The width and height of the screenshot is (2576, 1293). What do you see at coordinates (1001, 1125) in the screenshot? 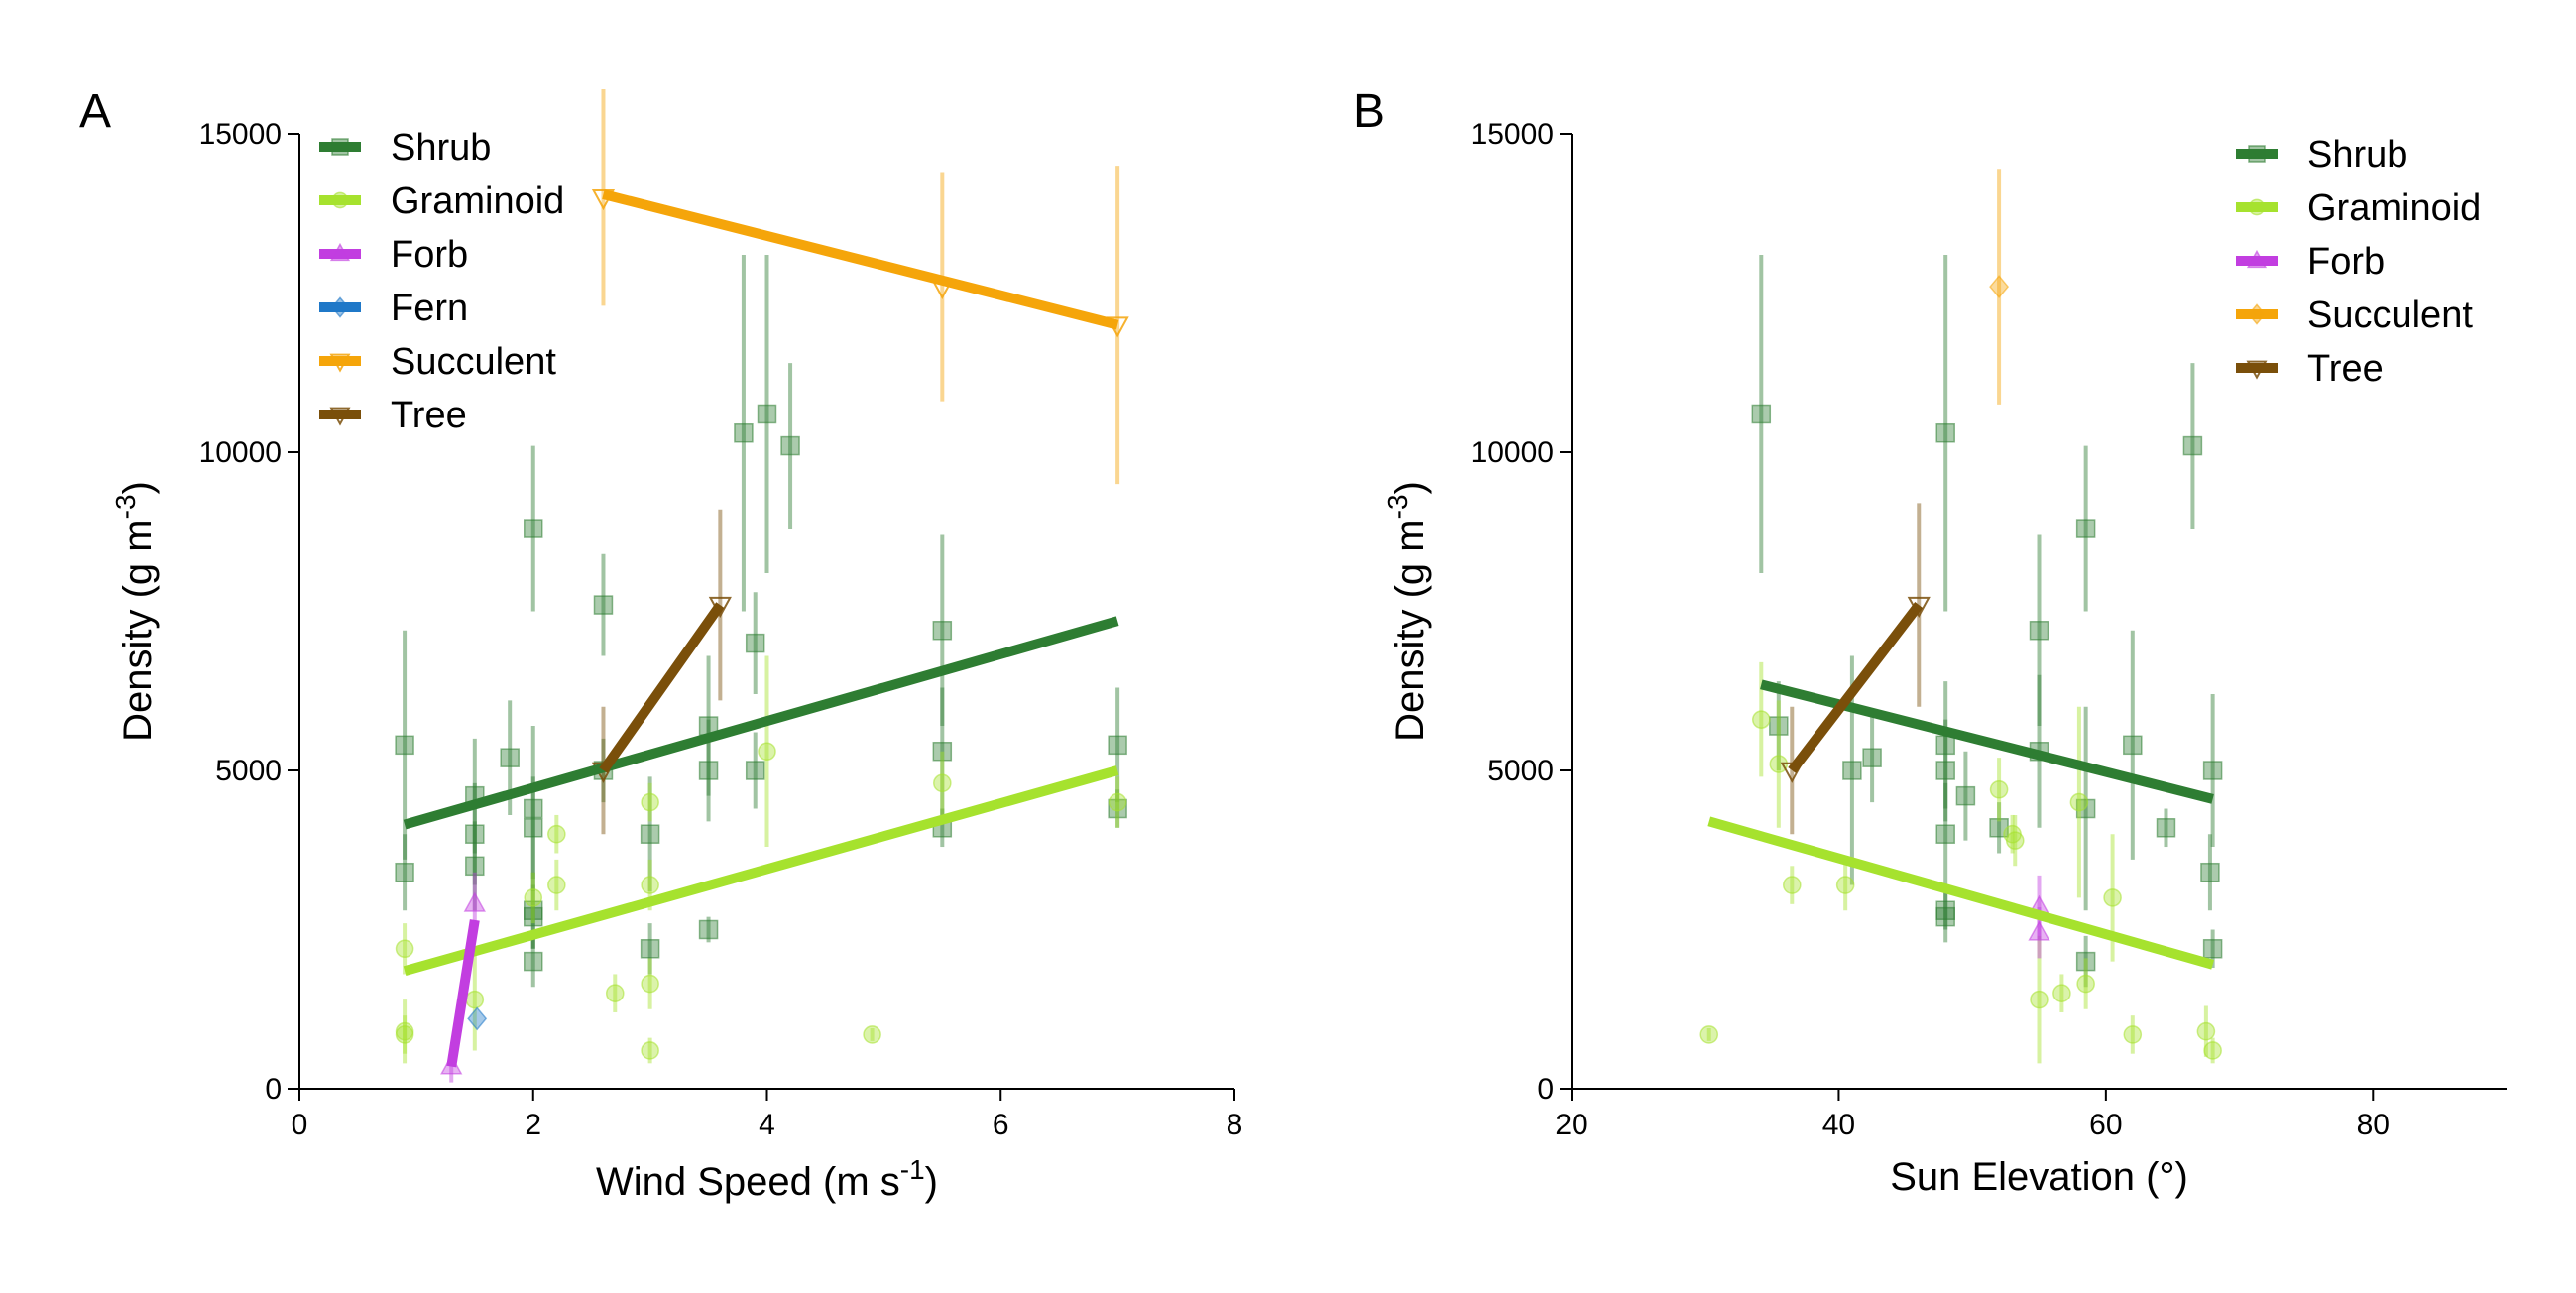
I see `x-tick-label: 6` at bounding box center [1001, 1125].